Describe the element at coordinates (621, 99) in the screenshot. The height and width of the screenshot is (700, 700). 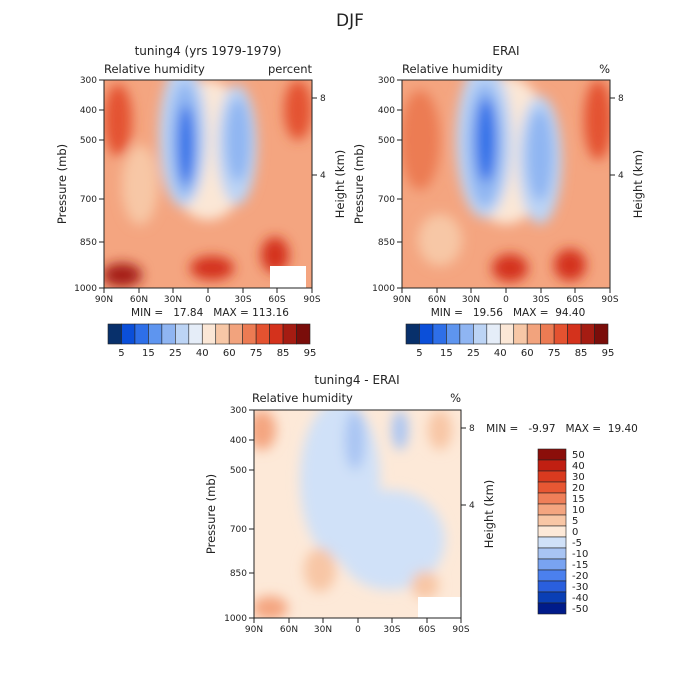
I see `height-tick-label: 8` at that location.